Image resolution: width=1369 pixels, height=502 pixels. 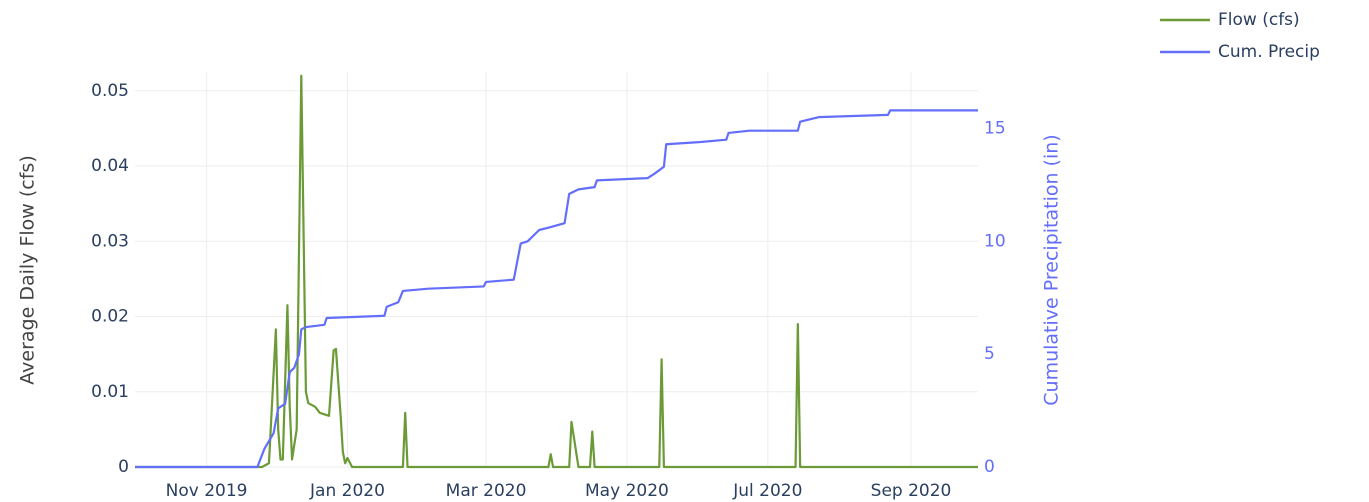 What do you see at coordinates (110, 392) in the screenshot?
I see `y-tick-label: 0.01` at bounding box center [110, 392].